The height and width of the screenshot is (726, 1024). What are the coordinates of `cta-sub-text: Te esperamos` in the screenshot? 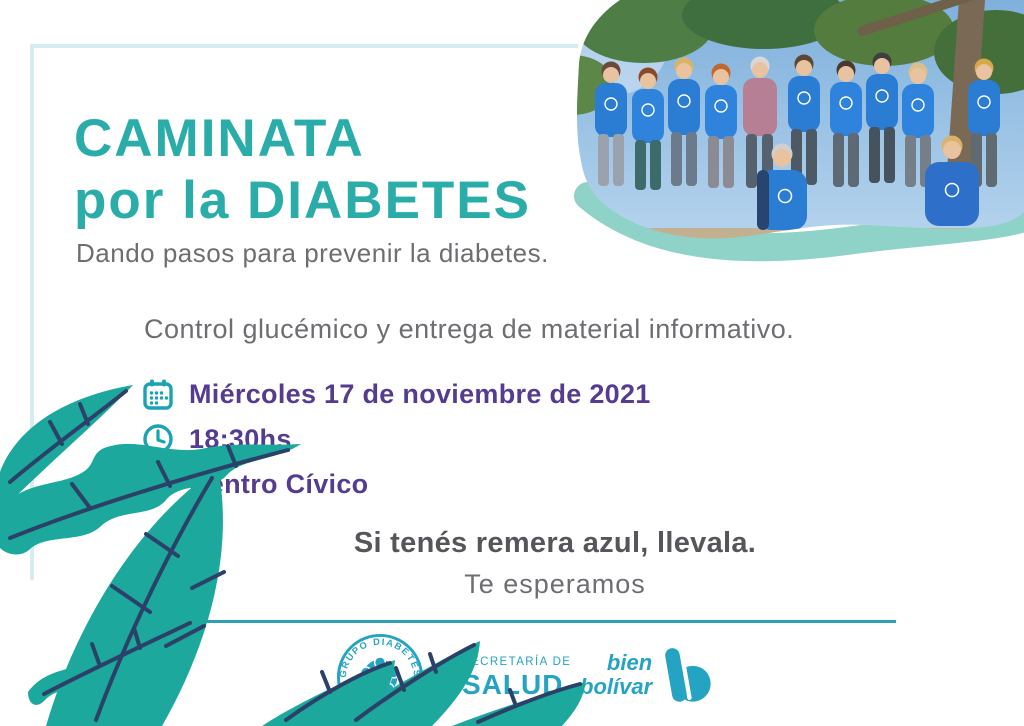 It's located at (555, 584).